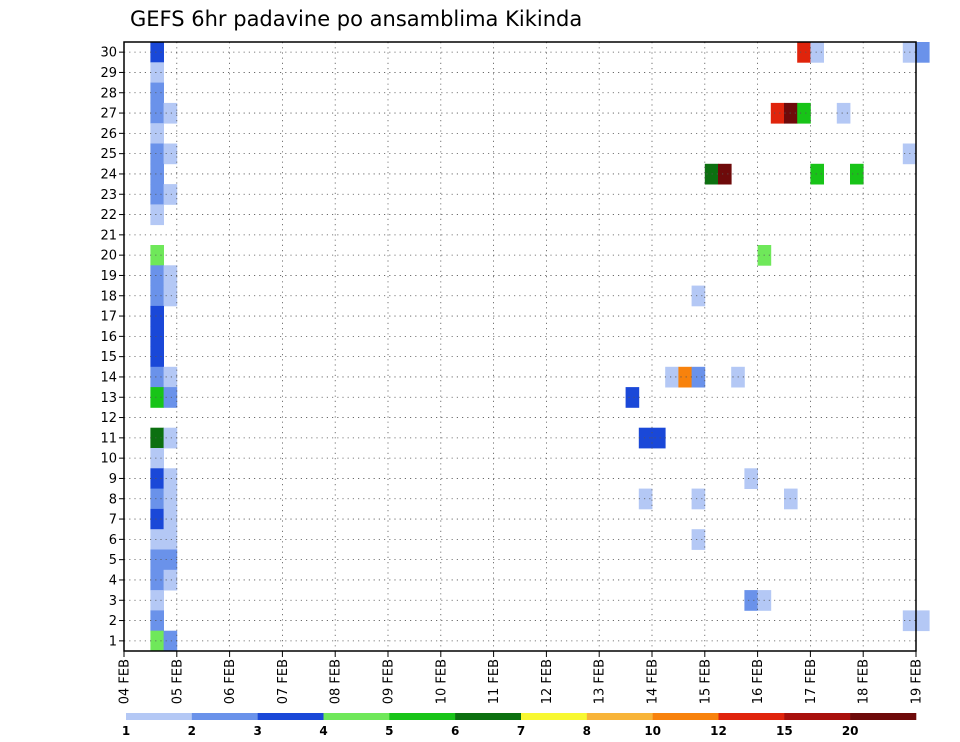 The height and width of the screenshot is (742, 960). Describe the element at coordinates (653, 681) in the screenshot. I see `x-tick-label-10: 14 FEB` at that location.